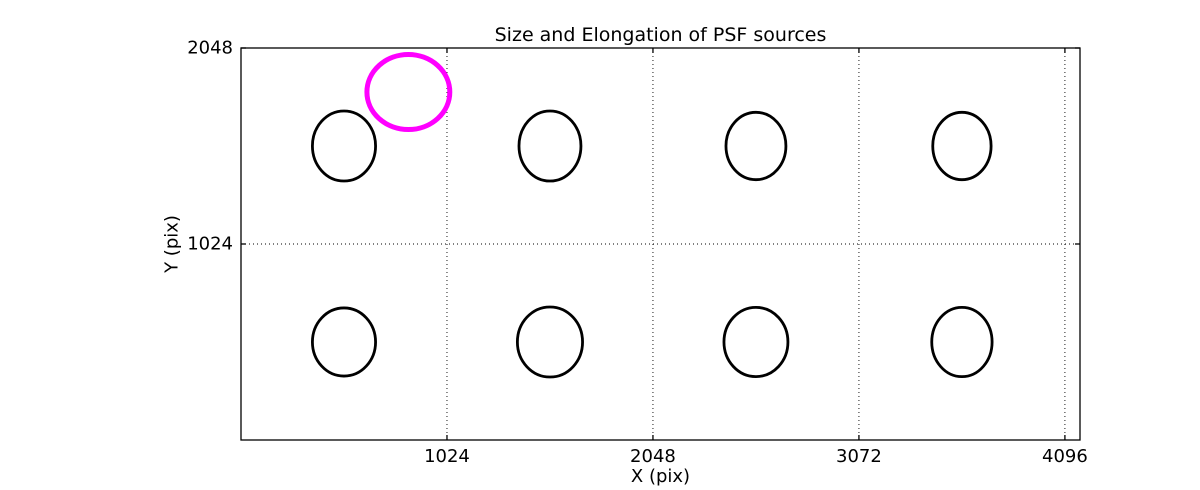 The width and height of the screenshot is (1200, 490). What do you see at coordinates (447, 456) in the screenshot?
I see `x-tick-label: 1024` at bounding box center [447, 456].